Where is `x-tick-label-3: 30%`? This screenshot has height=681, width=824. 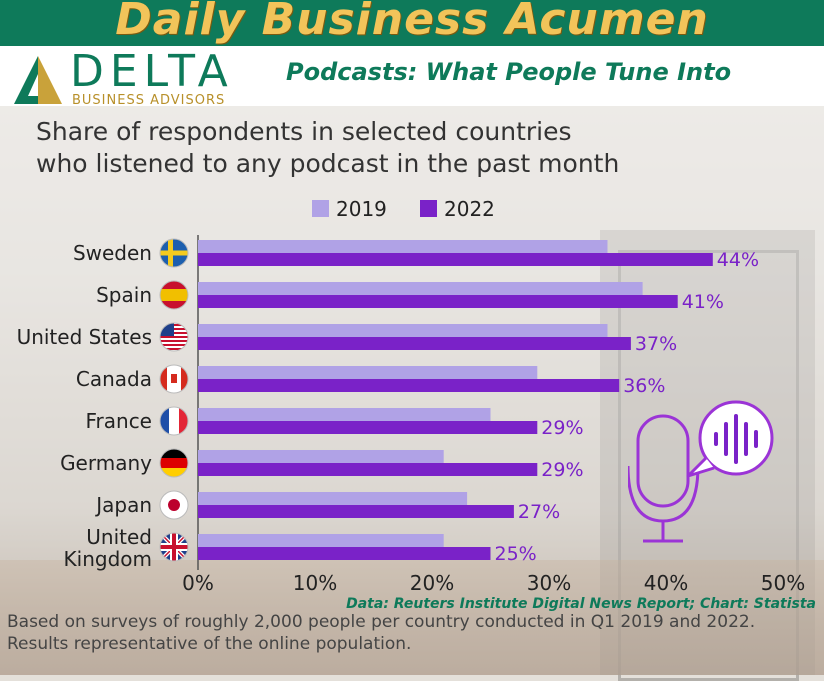
x-tick-label-3: 30% is located at coordinates (549, 583).